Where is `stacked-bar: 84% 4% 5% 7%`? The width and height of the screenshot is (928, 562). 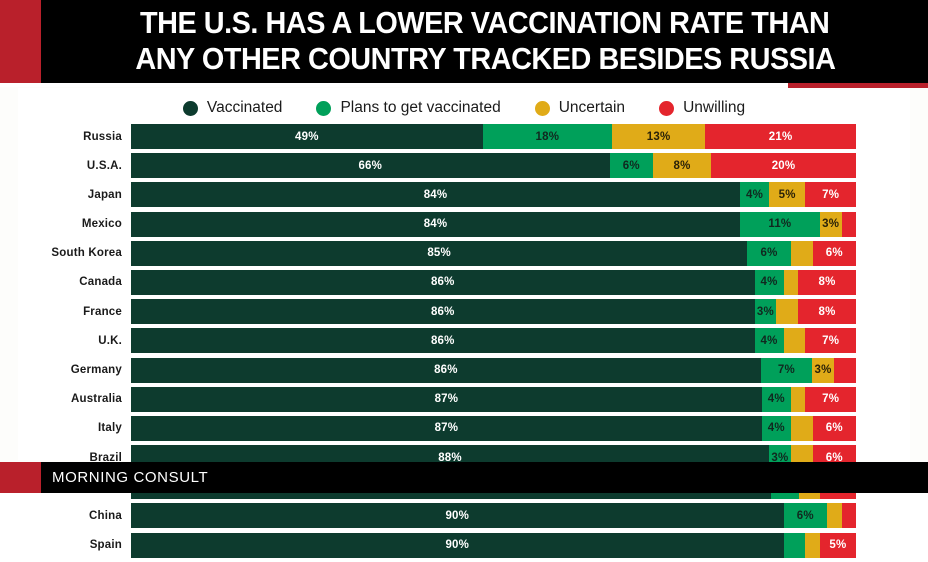 stacked-bar: 84% 4% 5% 7% is located at coordinates (493, 195).